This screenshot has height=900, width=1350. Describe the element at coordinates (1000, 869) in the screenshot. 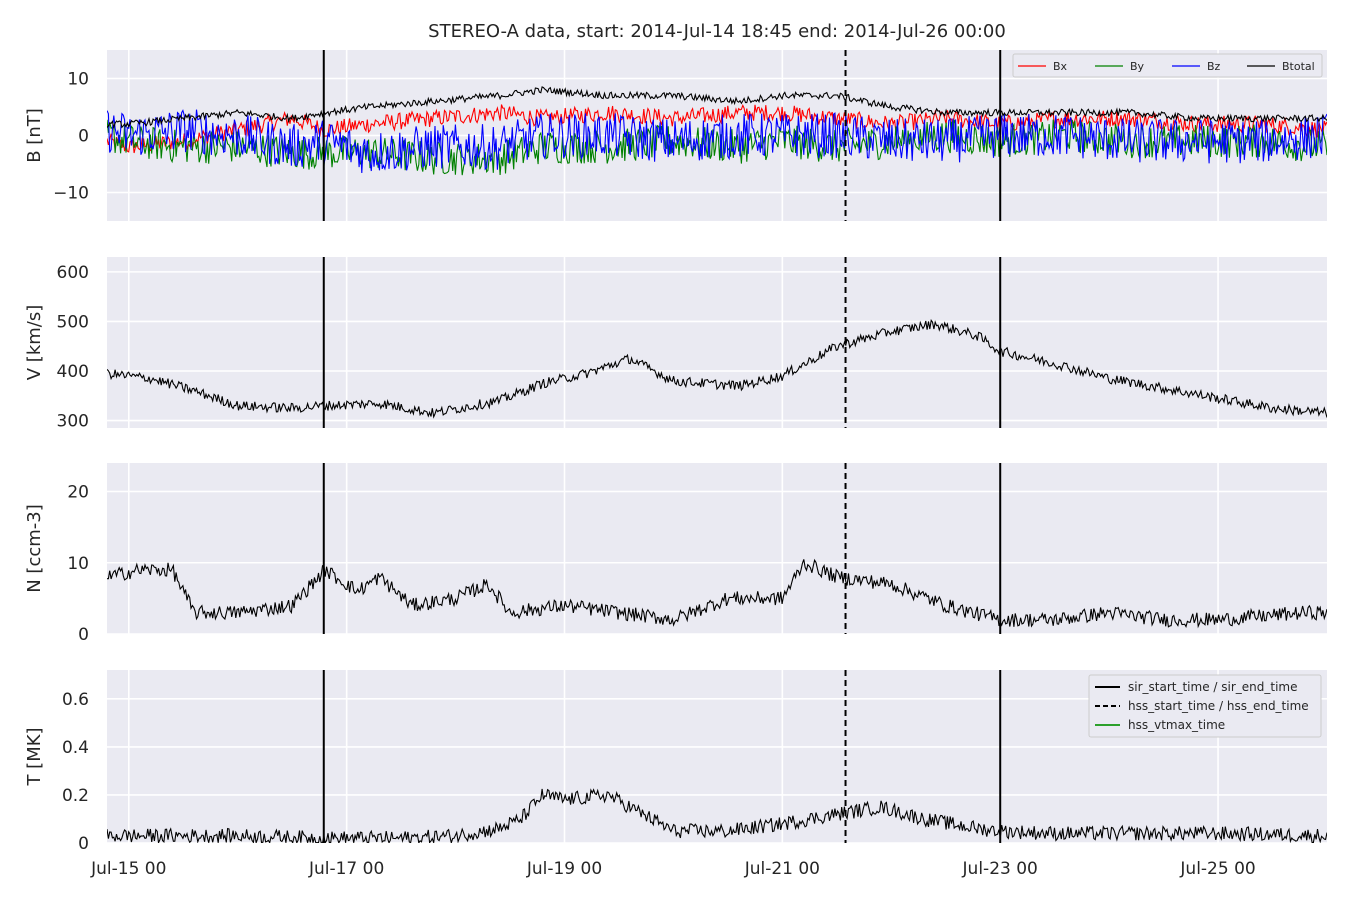

I see `x-tick-label: Jul-23 00` at that location.